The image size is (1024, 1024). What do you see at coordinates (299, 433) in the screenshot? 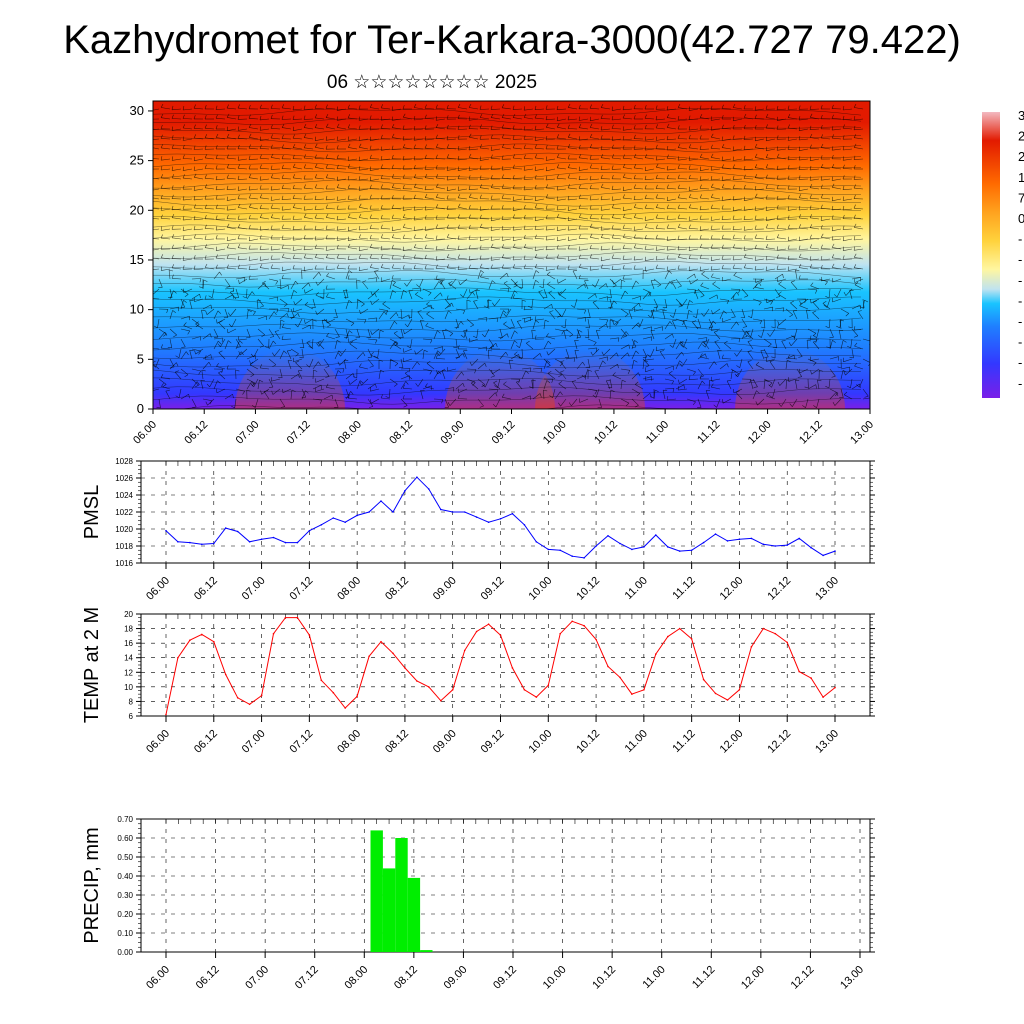
I see `heatmap-xtick-label: 07.12` at bounding box center [299, 433].